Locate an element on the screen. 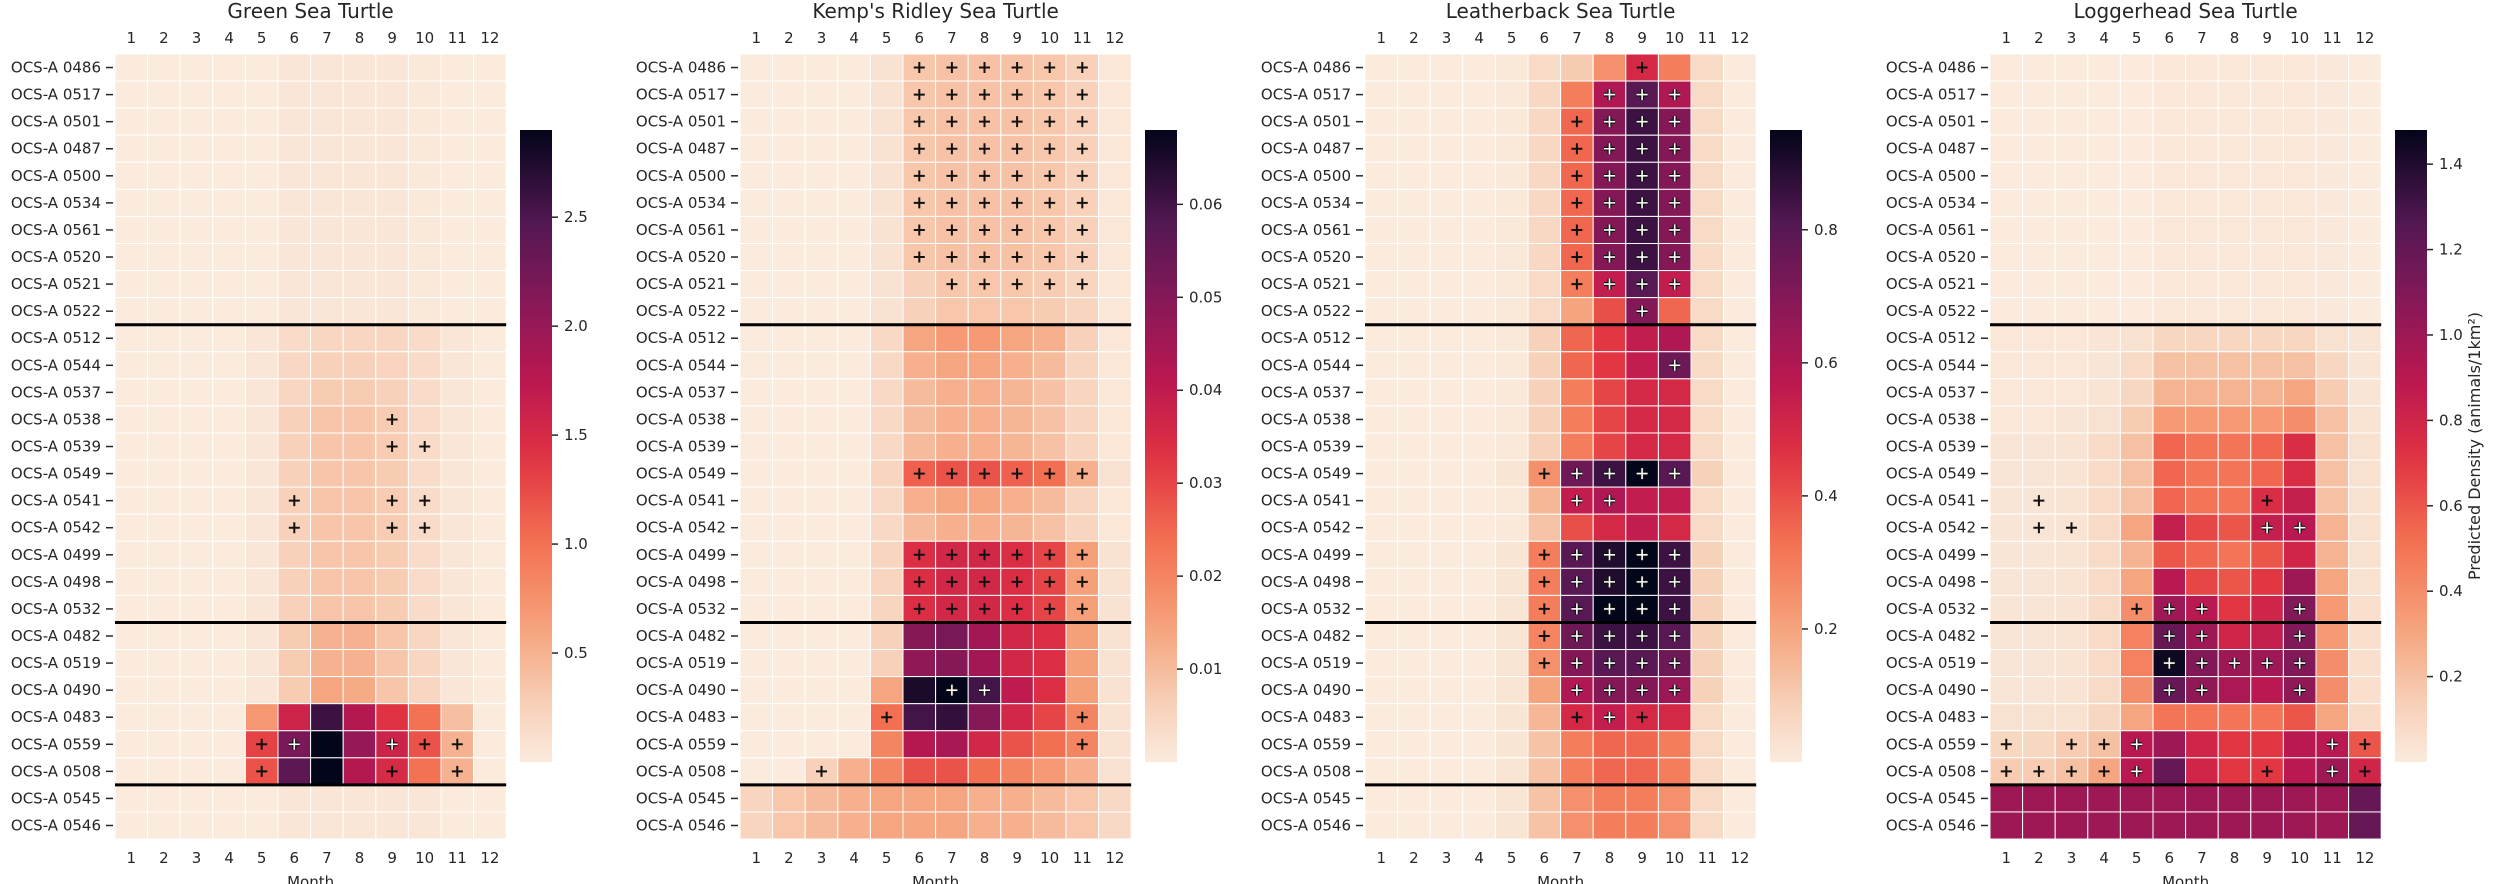 The width and height of the screenshot is (2500, 884). x-tick-label-top: 8 is located at coordinates (985, 38).